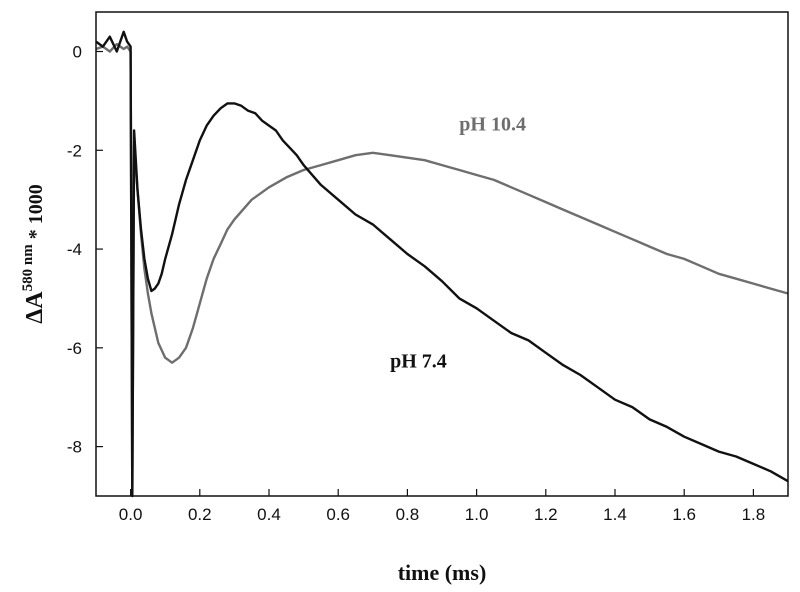  I want to click on y-tick-label: -8, so click(74, 447).